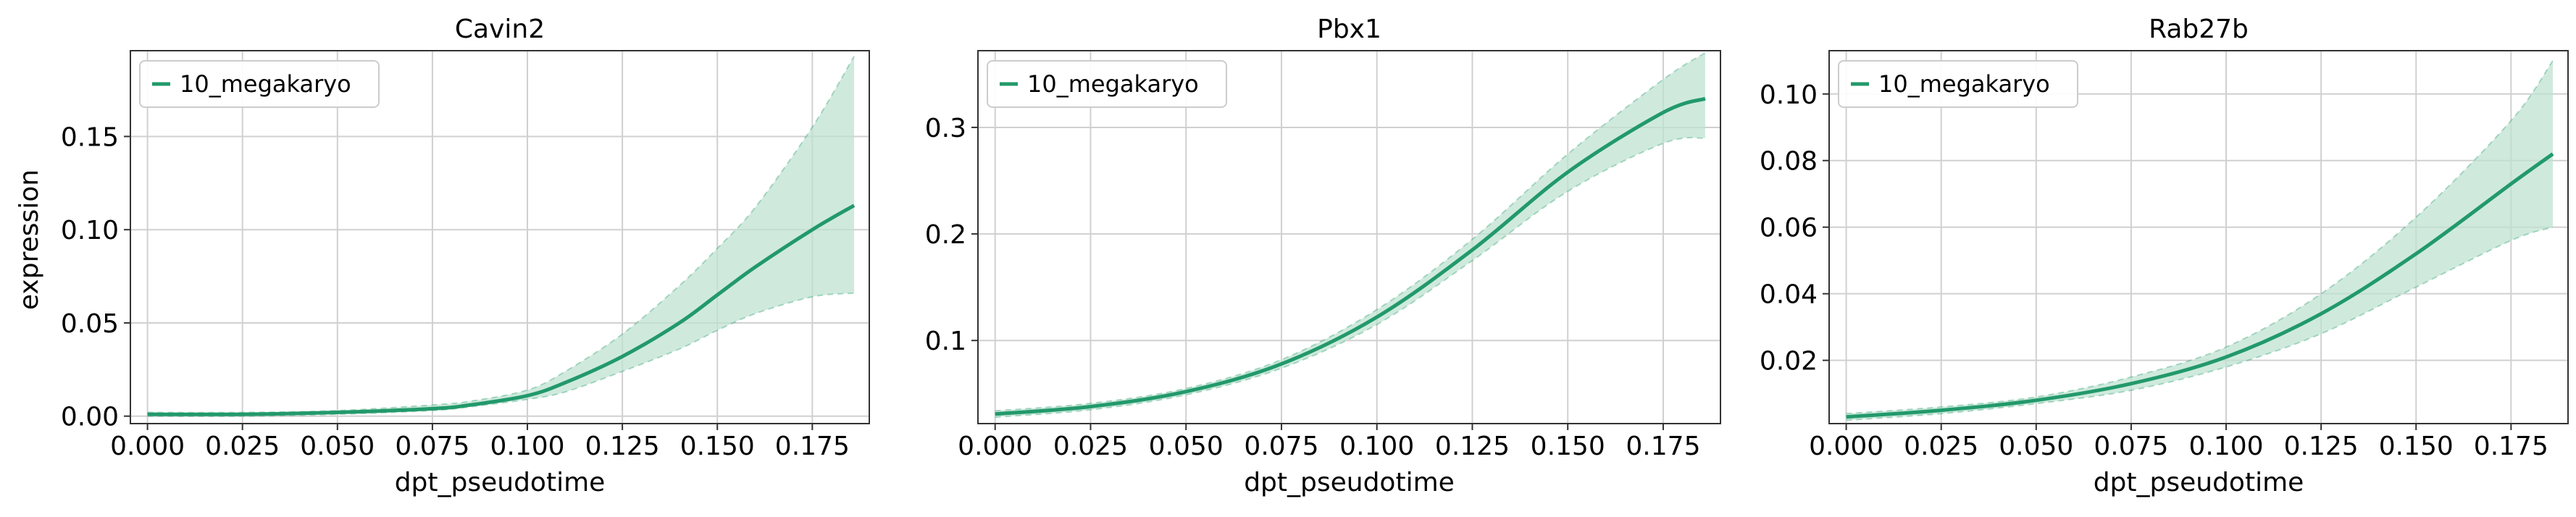  I want to click on y-tick-label: 0.04, so click(1789, 295).